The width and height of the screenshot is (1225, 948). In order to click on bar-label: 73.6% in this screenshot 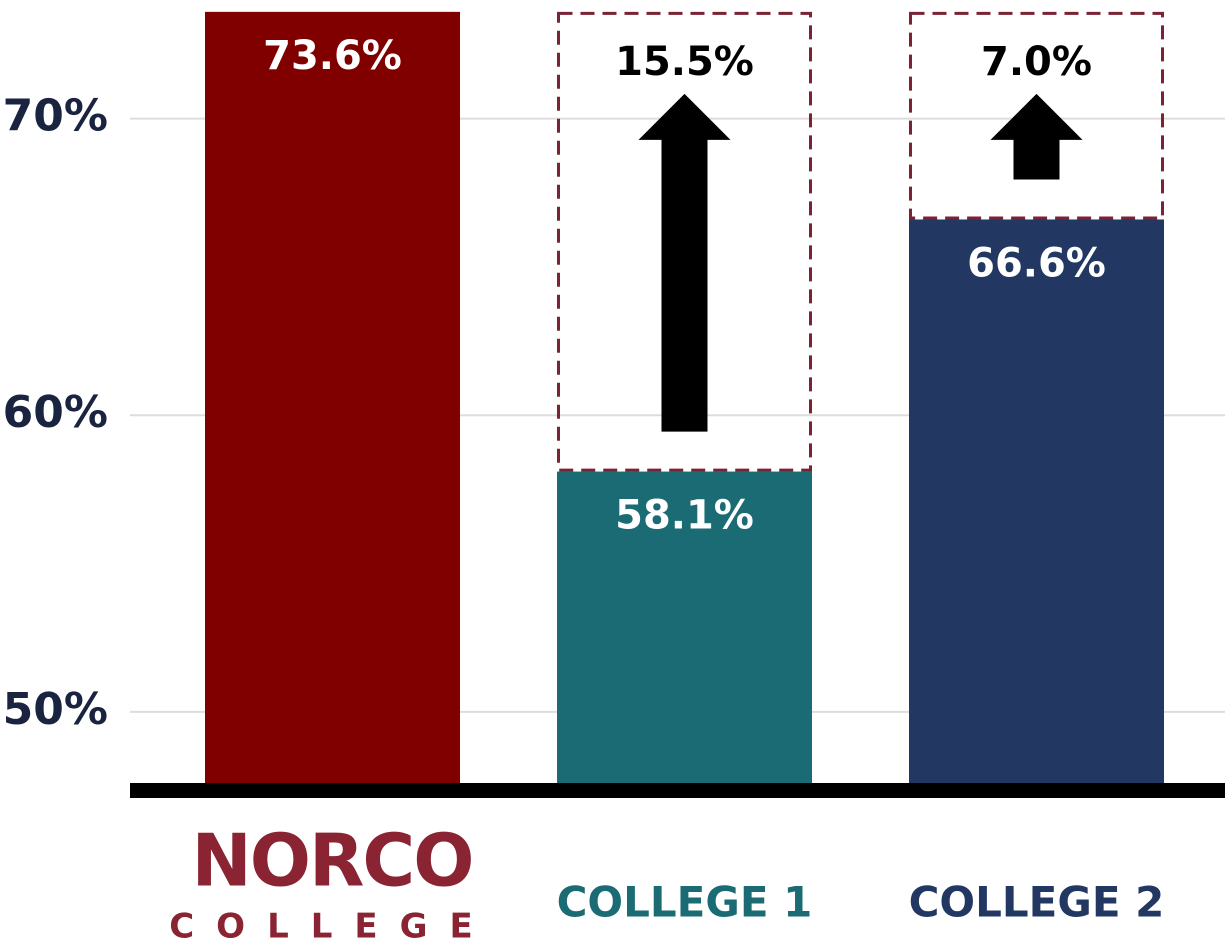, I will do `click(332, 56)`.